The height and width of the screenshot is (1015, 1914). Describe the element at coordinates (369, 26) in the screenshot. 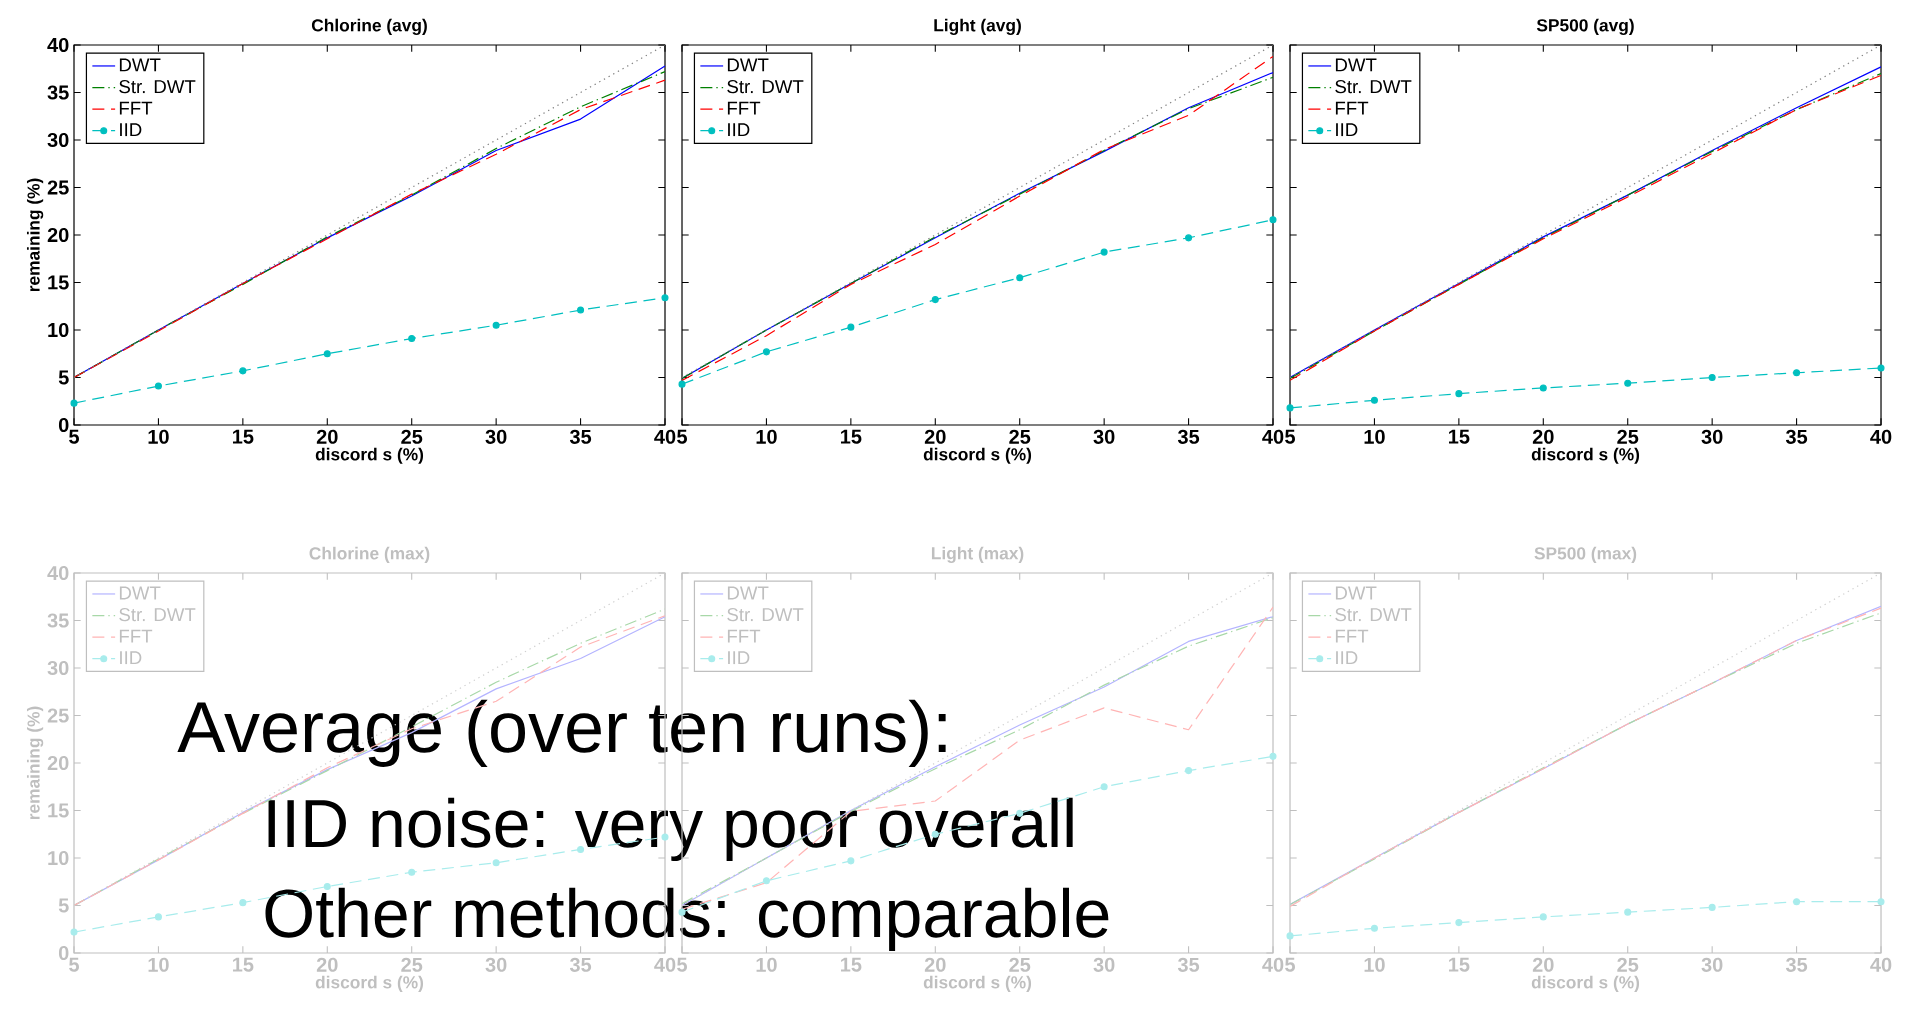

I see `chart-title: Chlorine (avg)` at that location.